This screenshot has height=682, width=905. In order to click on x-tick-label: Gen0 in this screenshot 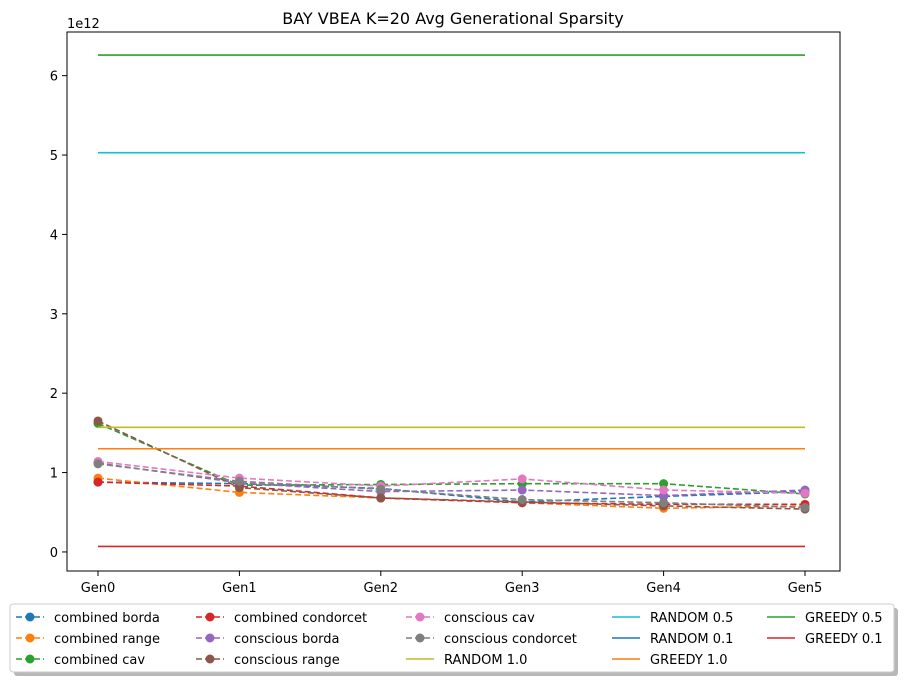, I will do `click(98, 588)`.